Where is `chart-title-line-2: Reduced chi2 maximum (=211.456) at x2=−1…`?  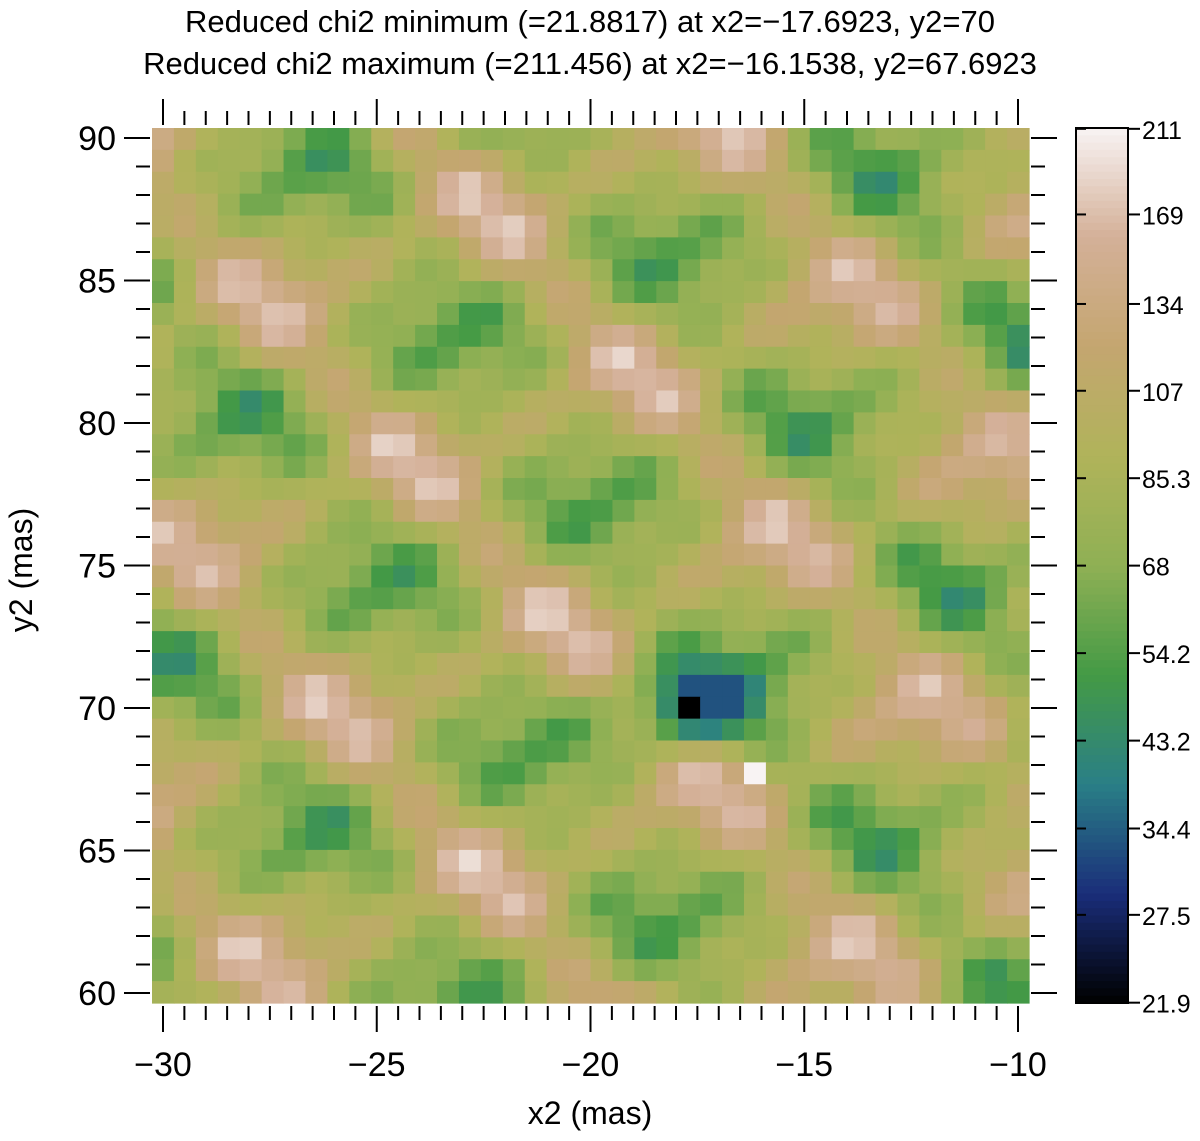 chart-title-line-2: Reduced chi2 maximum (=211.456) at x2=−1… is located at coordinates (590, 63).